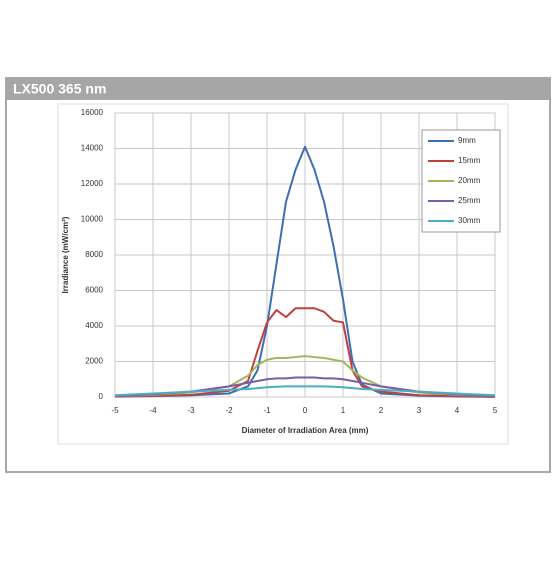  I want to click on x-tick-label: 0, so click(305, 410).